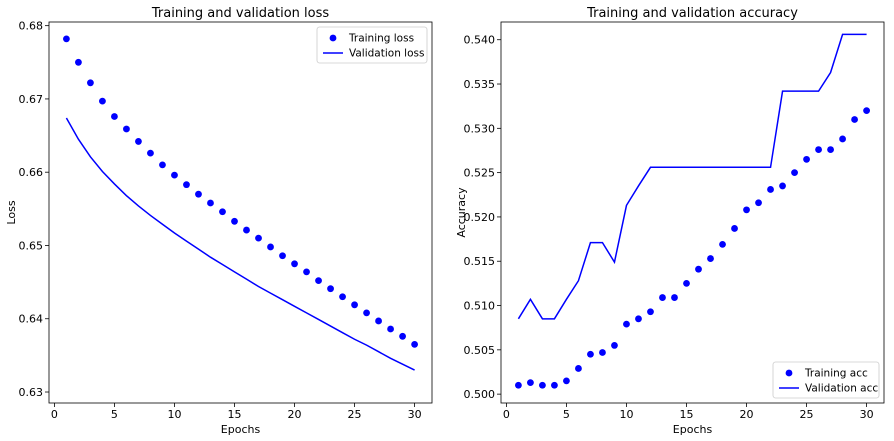  I want to click on validation-acc-legend-label: Validation acc, so click(841, 389).